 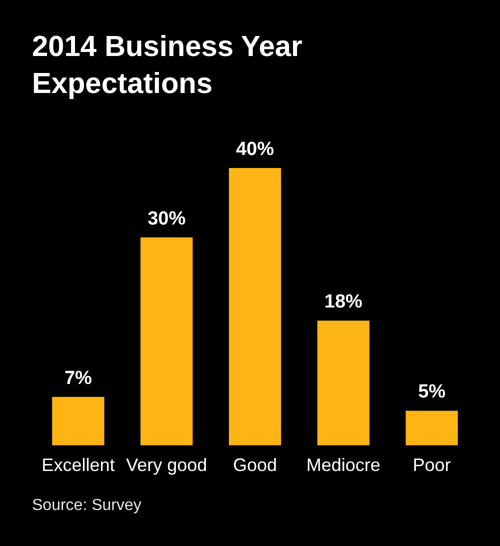 What do you see at coordinates (167, 465) in the screenshot?
I see `x-tick-label: Very good` at bounding box center [167, 465].